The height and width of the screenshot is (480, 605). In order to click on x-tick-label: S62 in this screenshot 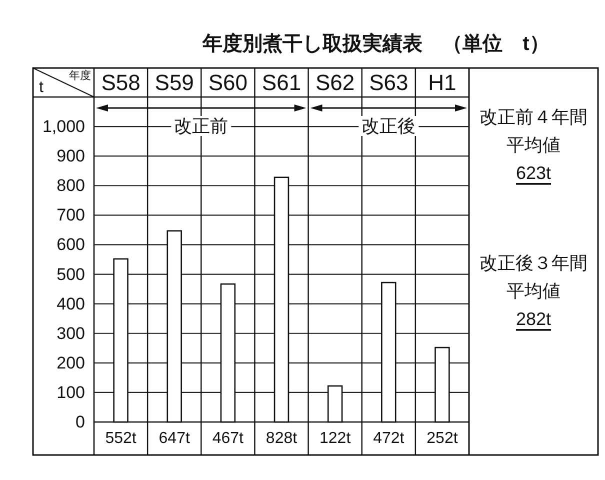, I will do `click(335, 82)`.